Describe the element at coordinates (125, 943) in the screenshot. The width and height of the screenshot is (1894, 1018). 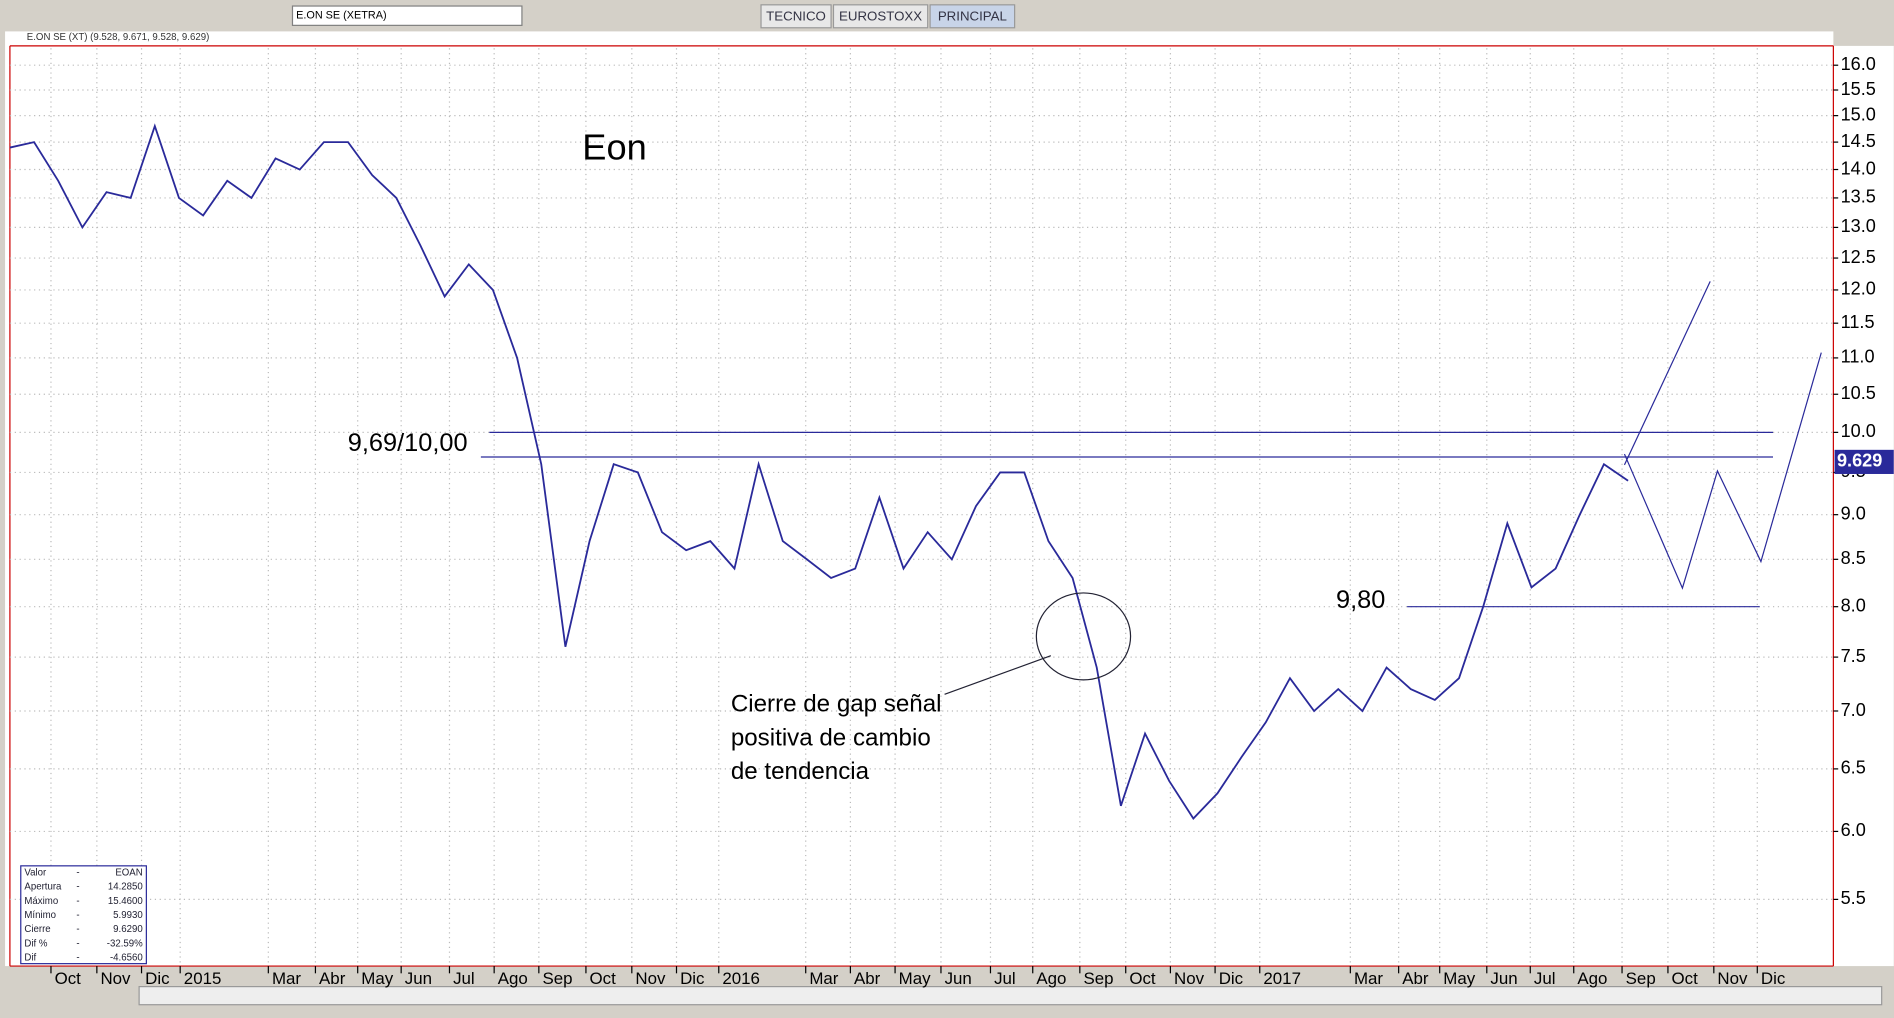
I see `info-value: -32.59%` at that location.